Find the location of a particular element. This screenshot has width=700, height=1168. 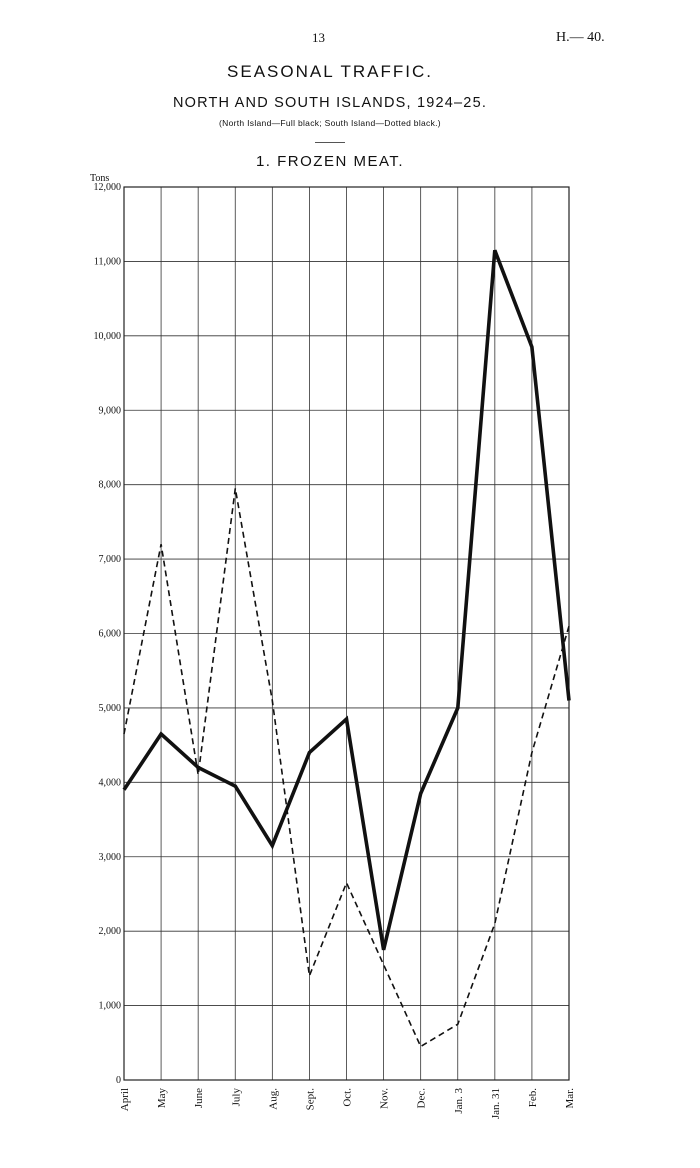

y-tick-label: 6,000 is located at coordinates (110, 634).